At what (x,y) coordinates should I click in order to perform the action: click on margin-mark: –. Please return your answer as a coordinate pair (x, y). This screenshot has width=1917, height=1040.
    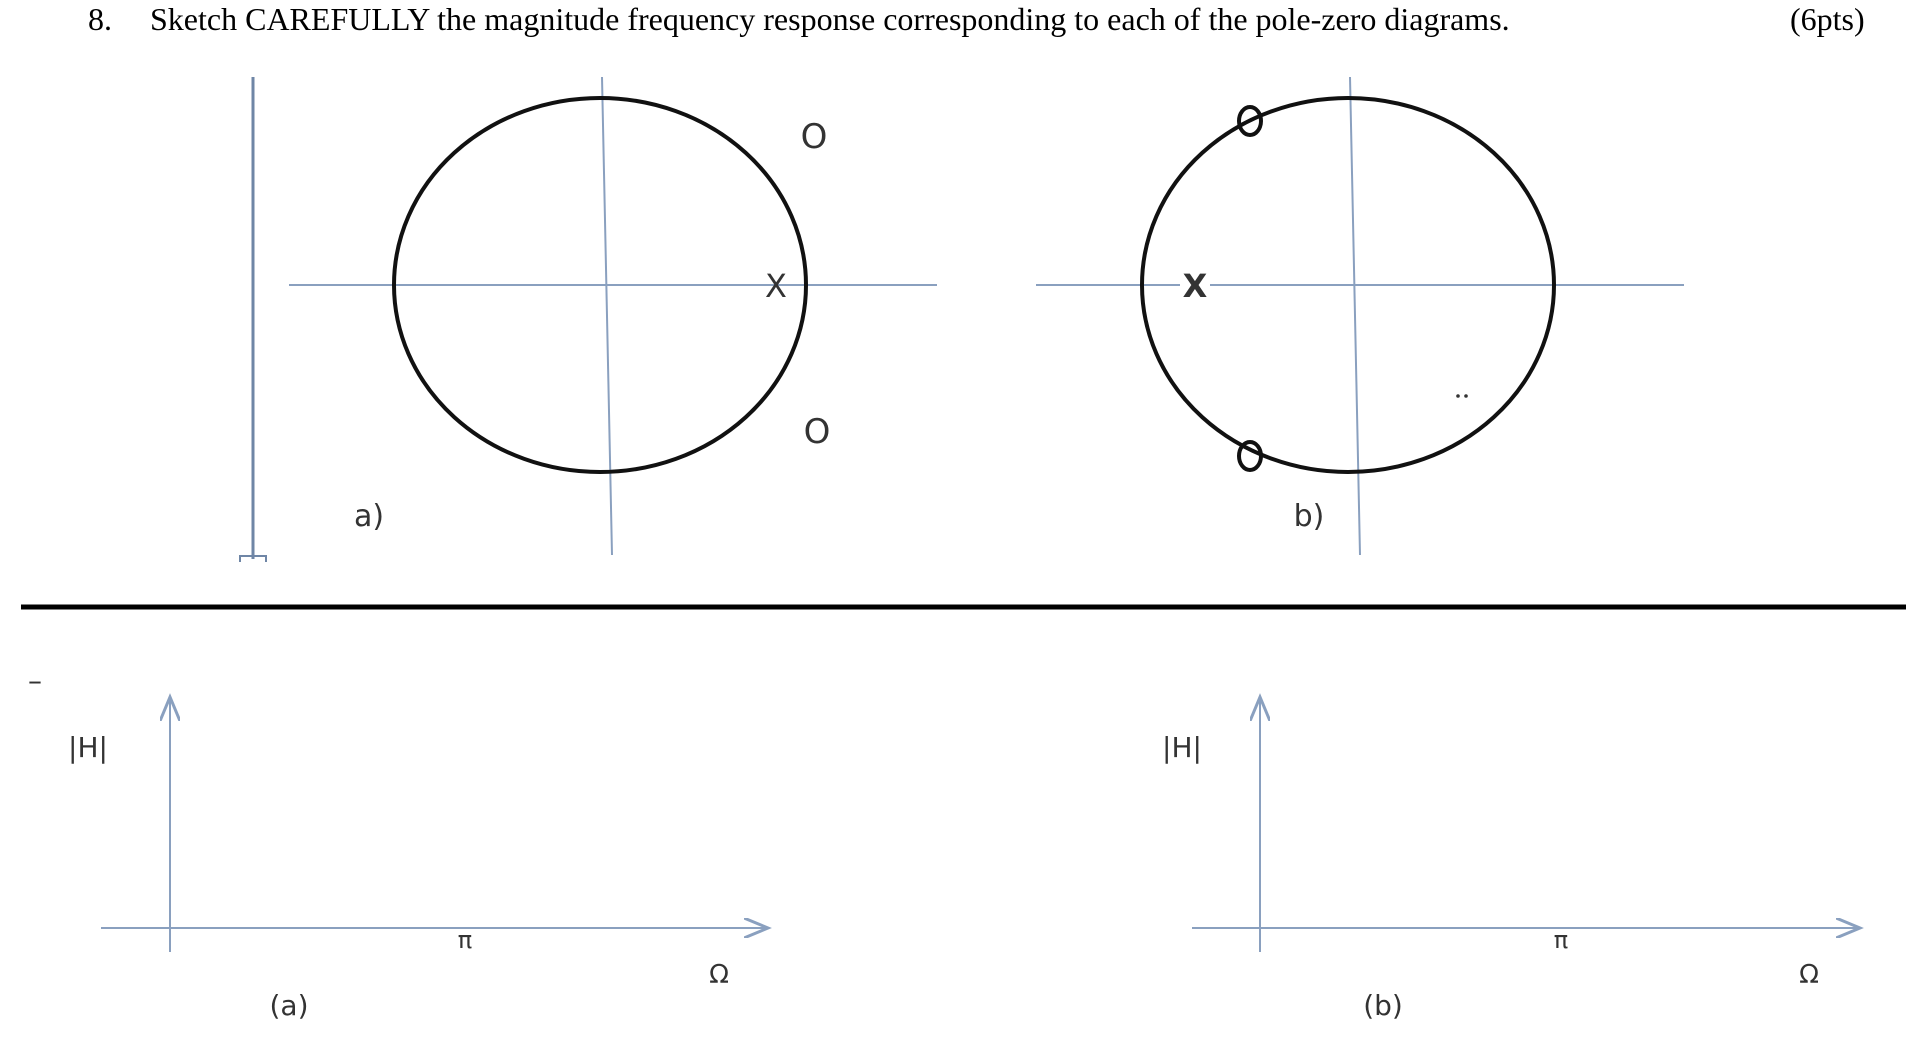
    Looking at the image, I should click on (35, 680).